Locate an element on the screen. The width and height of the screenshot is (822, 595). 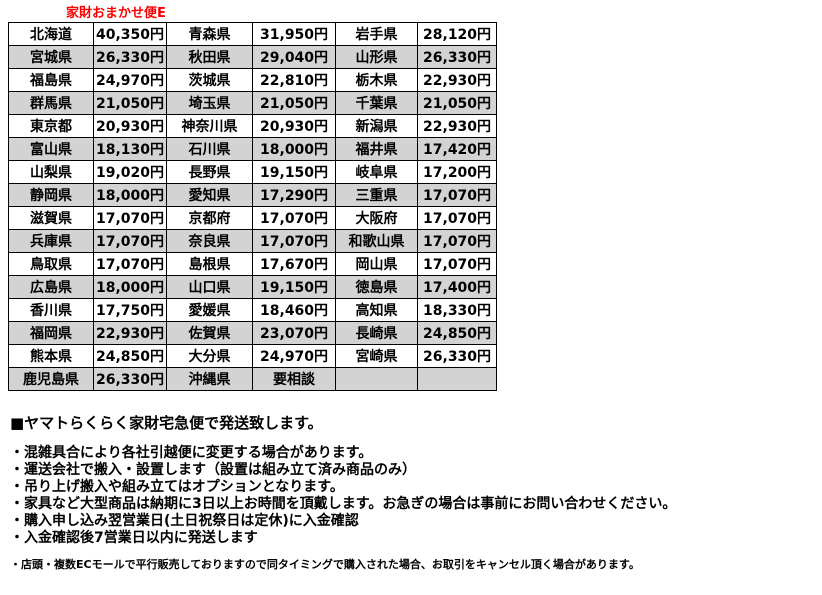
prefecture-cell: 鹿児島県 is located at coordinates (51, 379).